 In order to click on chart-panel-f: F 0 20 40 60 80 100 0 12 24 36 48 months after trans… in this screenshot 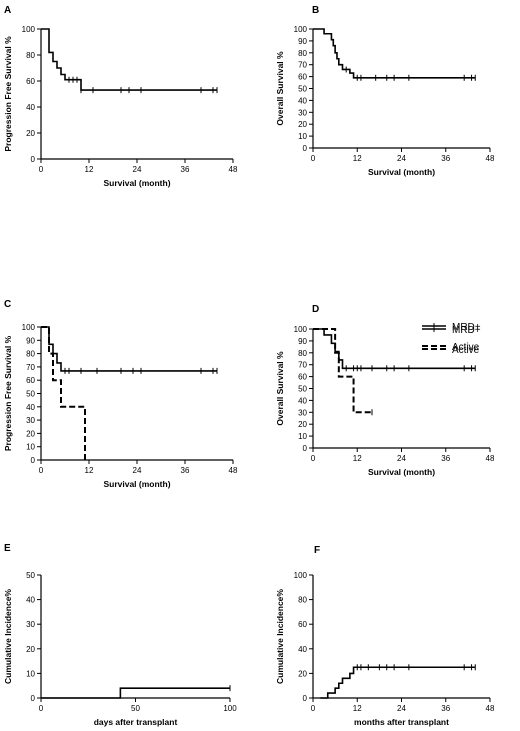, I will do `click(385, 636)`.